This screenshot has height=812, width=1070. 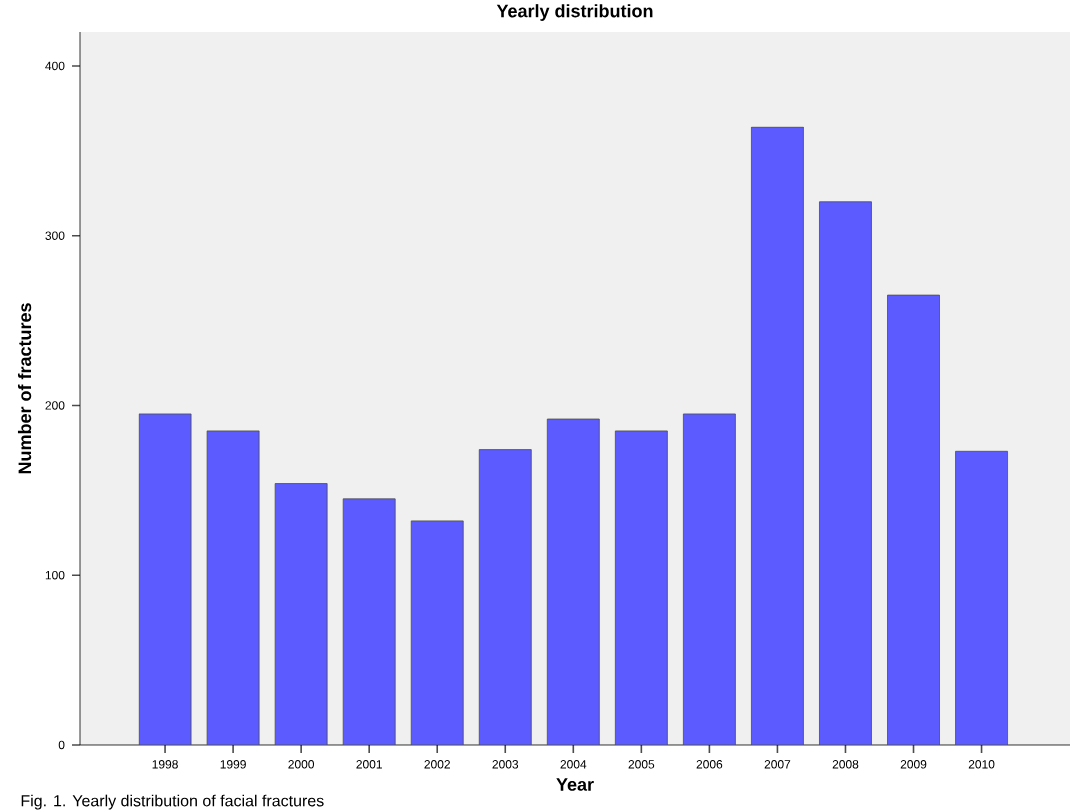 I want to click on x-tick-label: 2005, so click(x=641, y=764).